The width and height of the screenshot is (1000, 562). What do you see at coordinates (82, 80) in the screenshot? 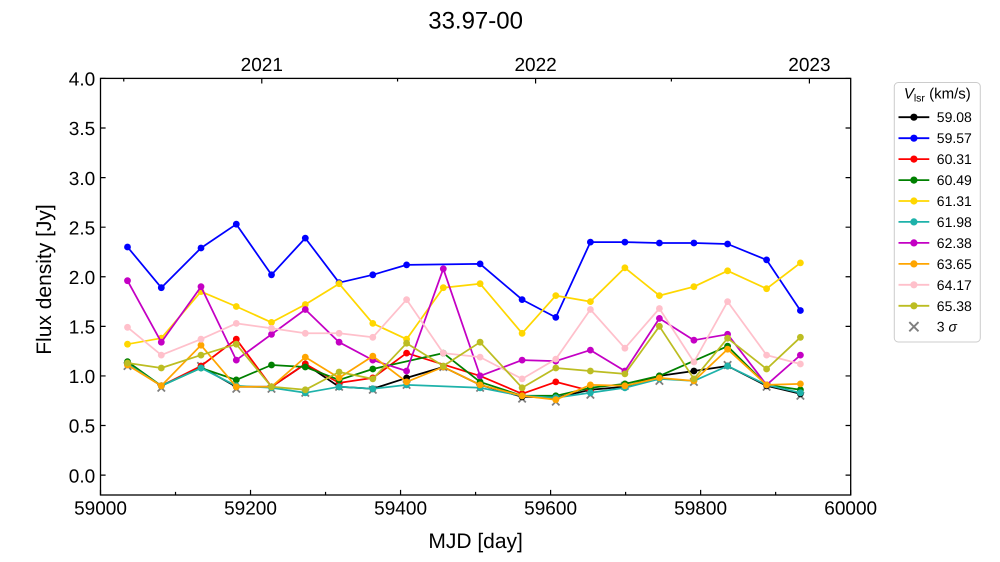
I see `svg-text: 4.0` at bounding box center [82, 80].